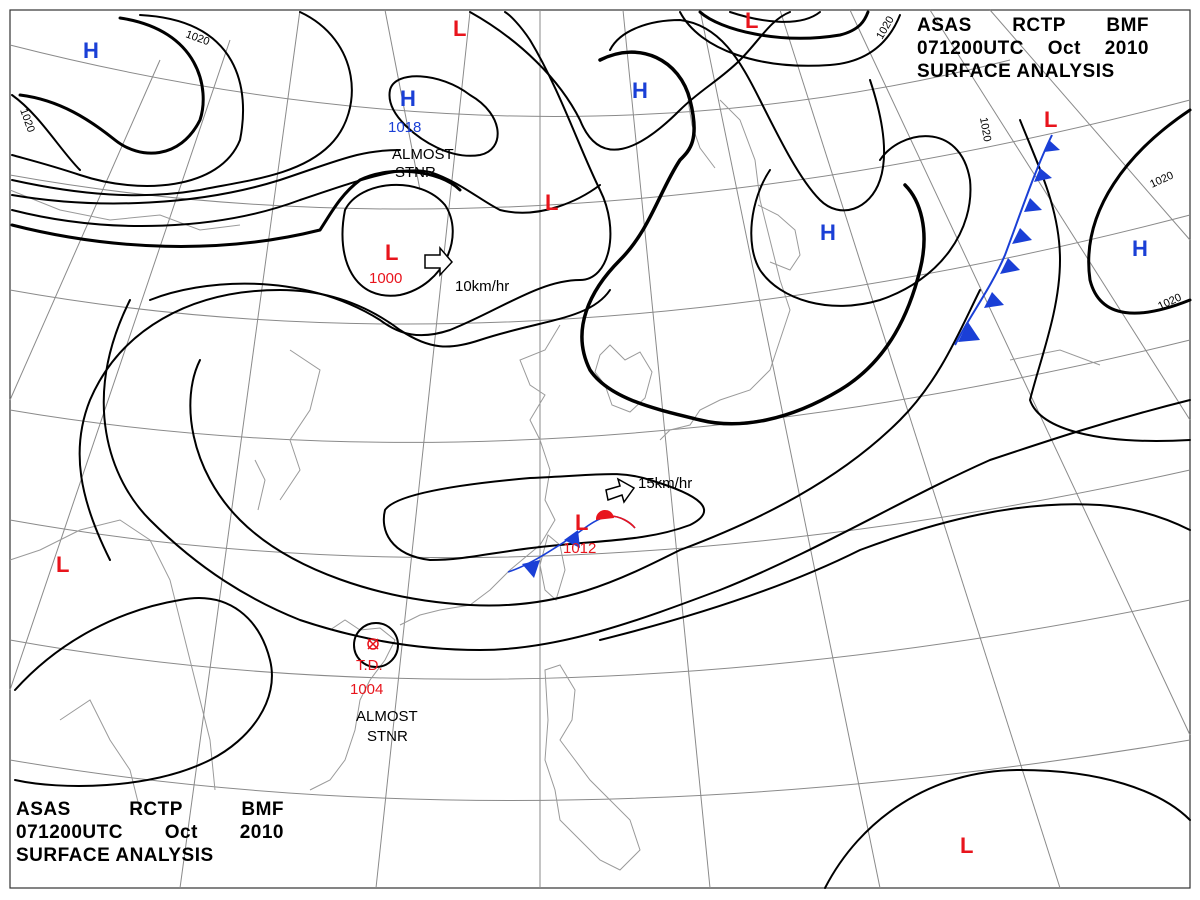 The height and width of the screenshot is (900, 1200). What do you see at coordinates (385, 278) in the screenshot?
I see `low-pressure-value: 1000` at bounding box center [385, 278].